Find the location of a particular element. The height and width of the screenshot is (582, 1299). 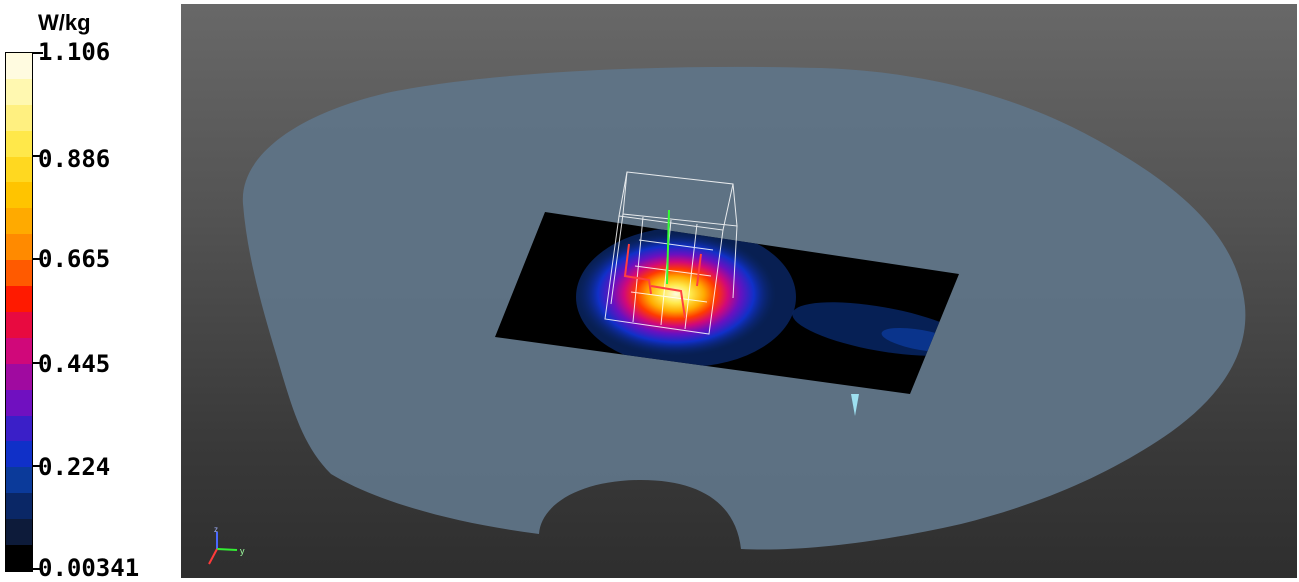

legend-tick-label-3: 0.445 is located at coordinates (74, 364).